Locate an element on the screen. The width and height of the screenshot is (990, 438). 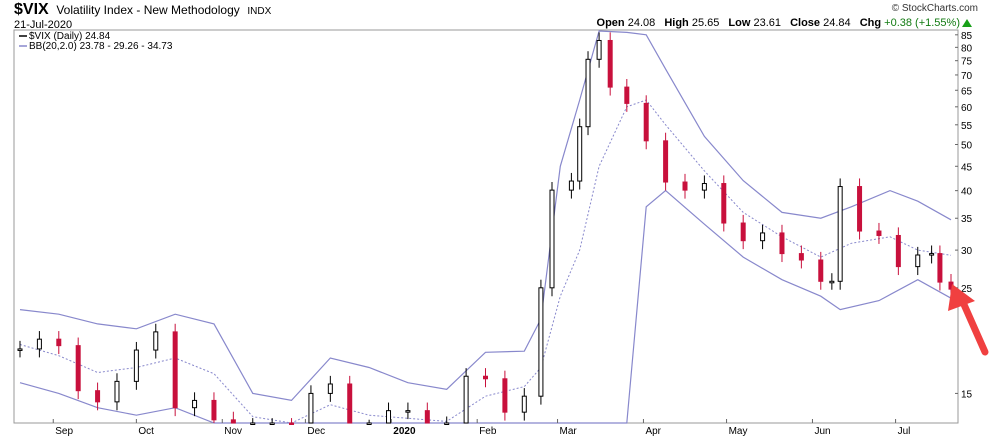
x-tick-label: Feb is located at coordinates (488, 431).